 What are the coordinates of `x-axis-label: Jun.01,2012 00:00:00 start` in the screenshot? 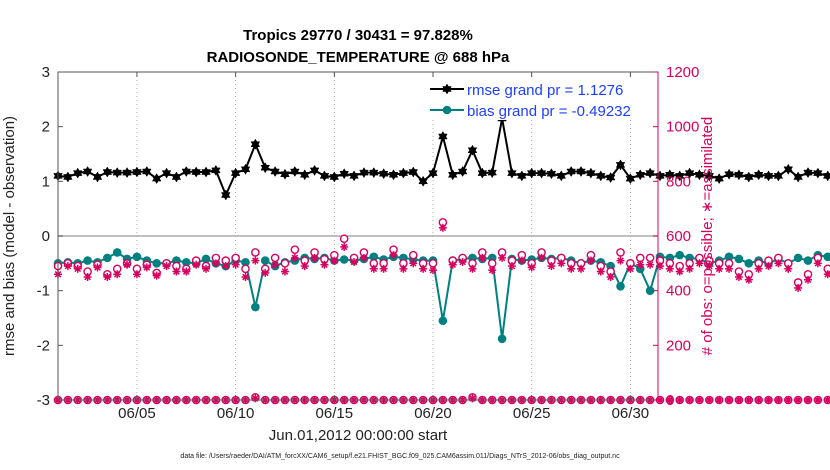 It's located at (358, 435).